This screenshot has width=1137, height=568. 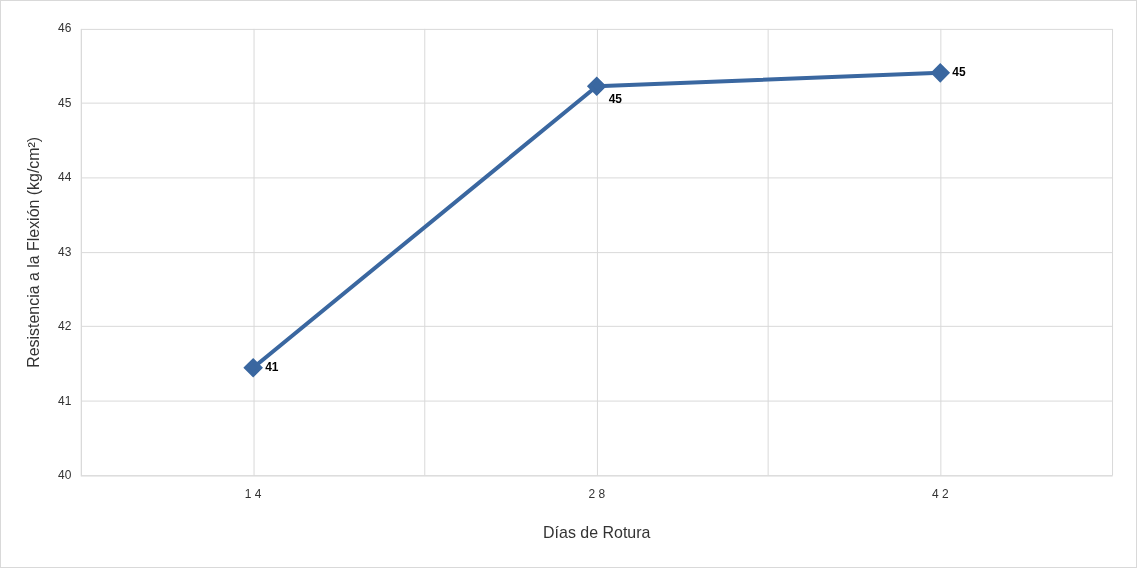 What do you see at coordinates (597, 532) in the screenshot?
I see `x-axis-title: Días de Rotura` at bounding box center [597, 532].